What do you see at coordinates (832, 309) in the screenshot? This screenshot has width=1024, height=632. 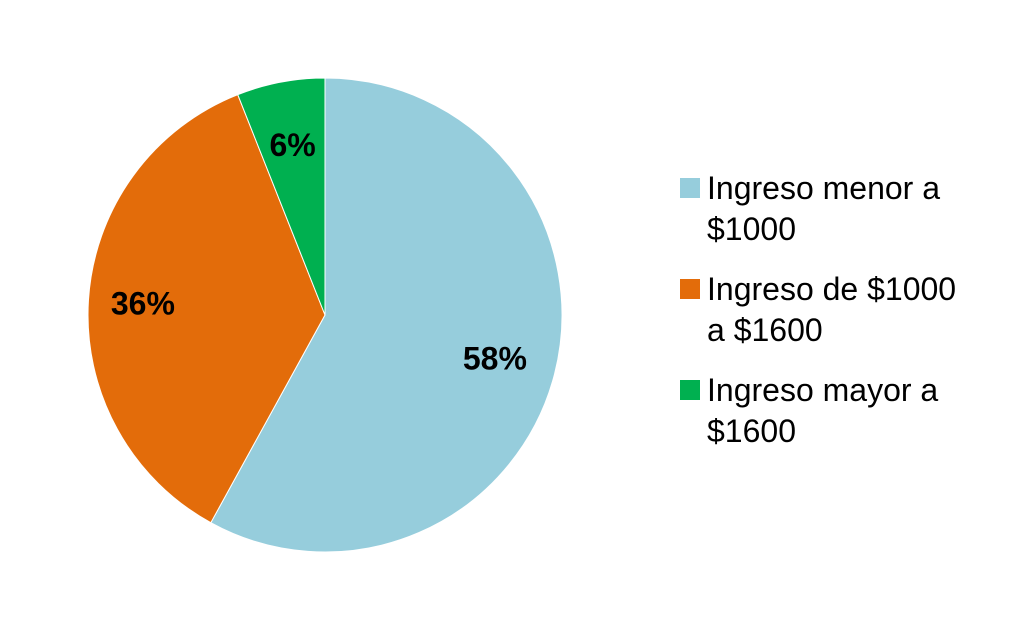 I see `legend-label: Ingreso de $1000 a $1600` at bounding box center [832, 309].